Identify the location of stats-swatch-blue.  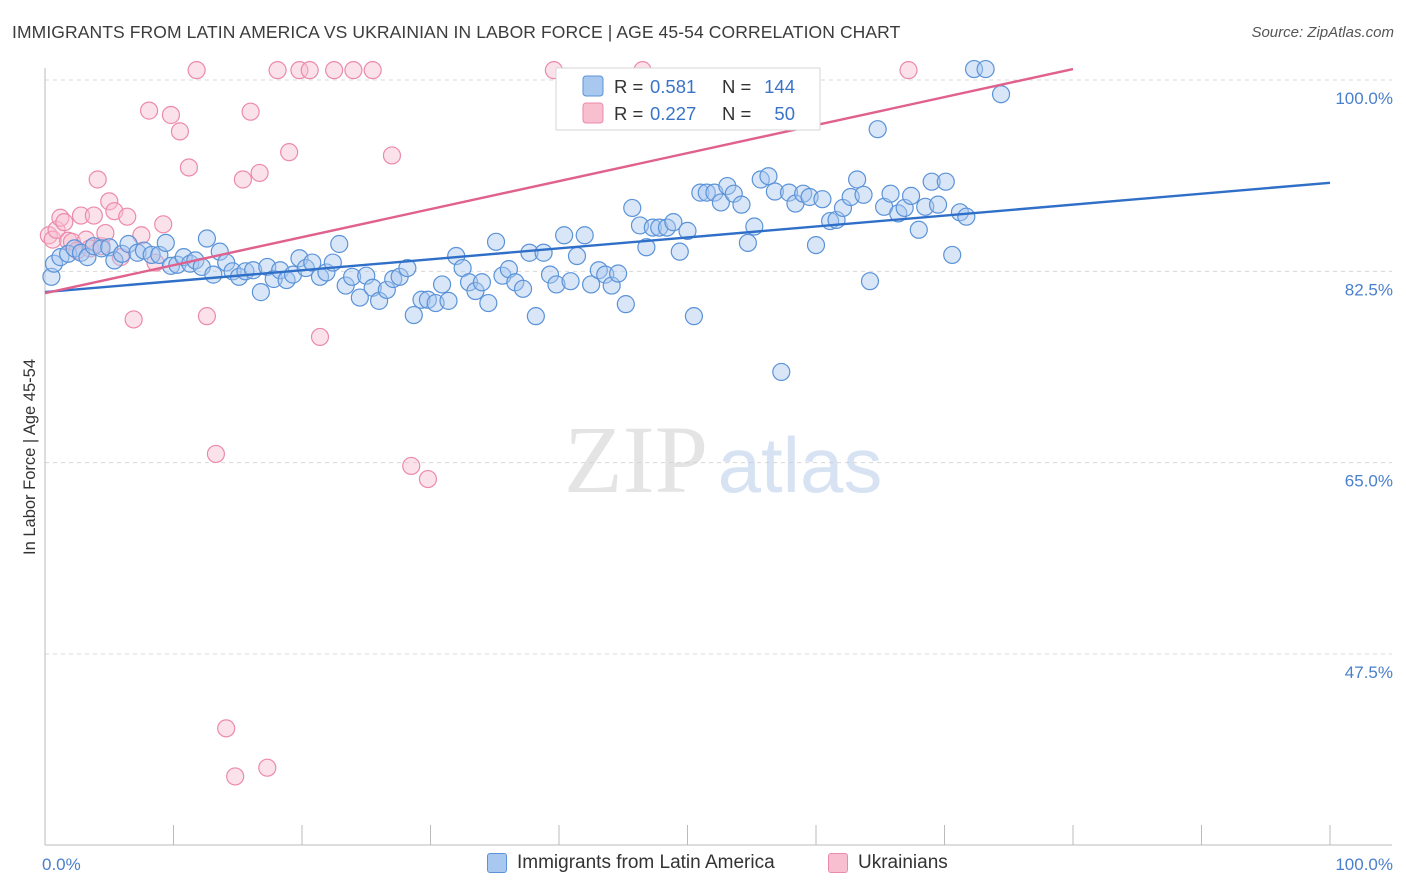
(593, 86).